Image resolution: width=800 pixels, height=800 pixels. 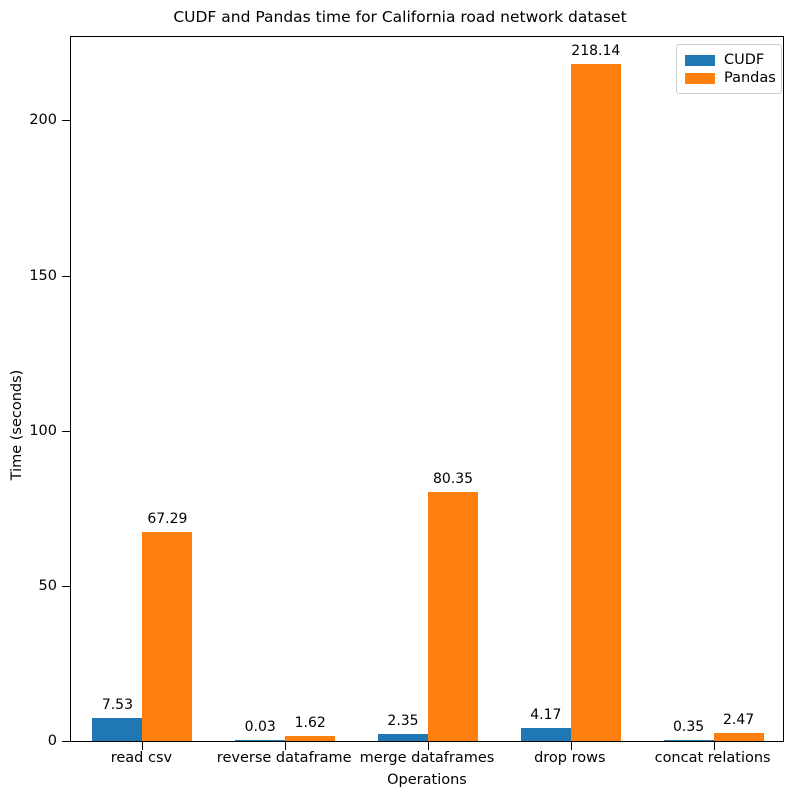 What do you see at coordinates (570, 758) in the screenshot?
I see `x-tick-label: drop rows` at bounding box center [570, 758].